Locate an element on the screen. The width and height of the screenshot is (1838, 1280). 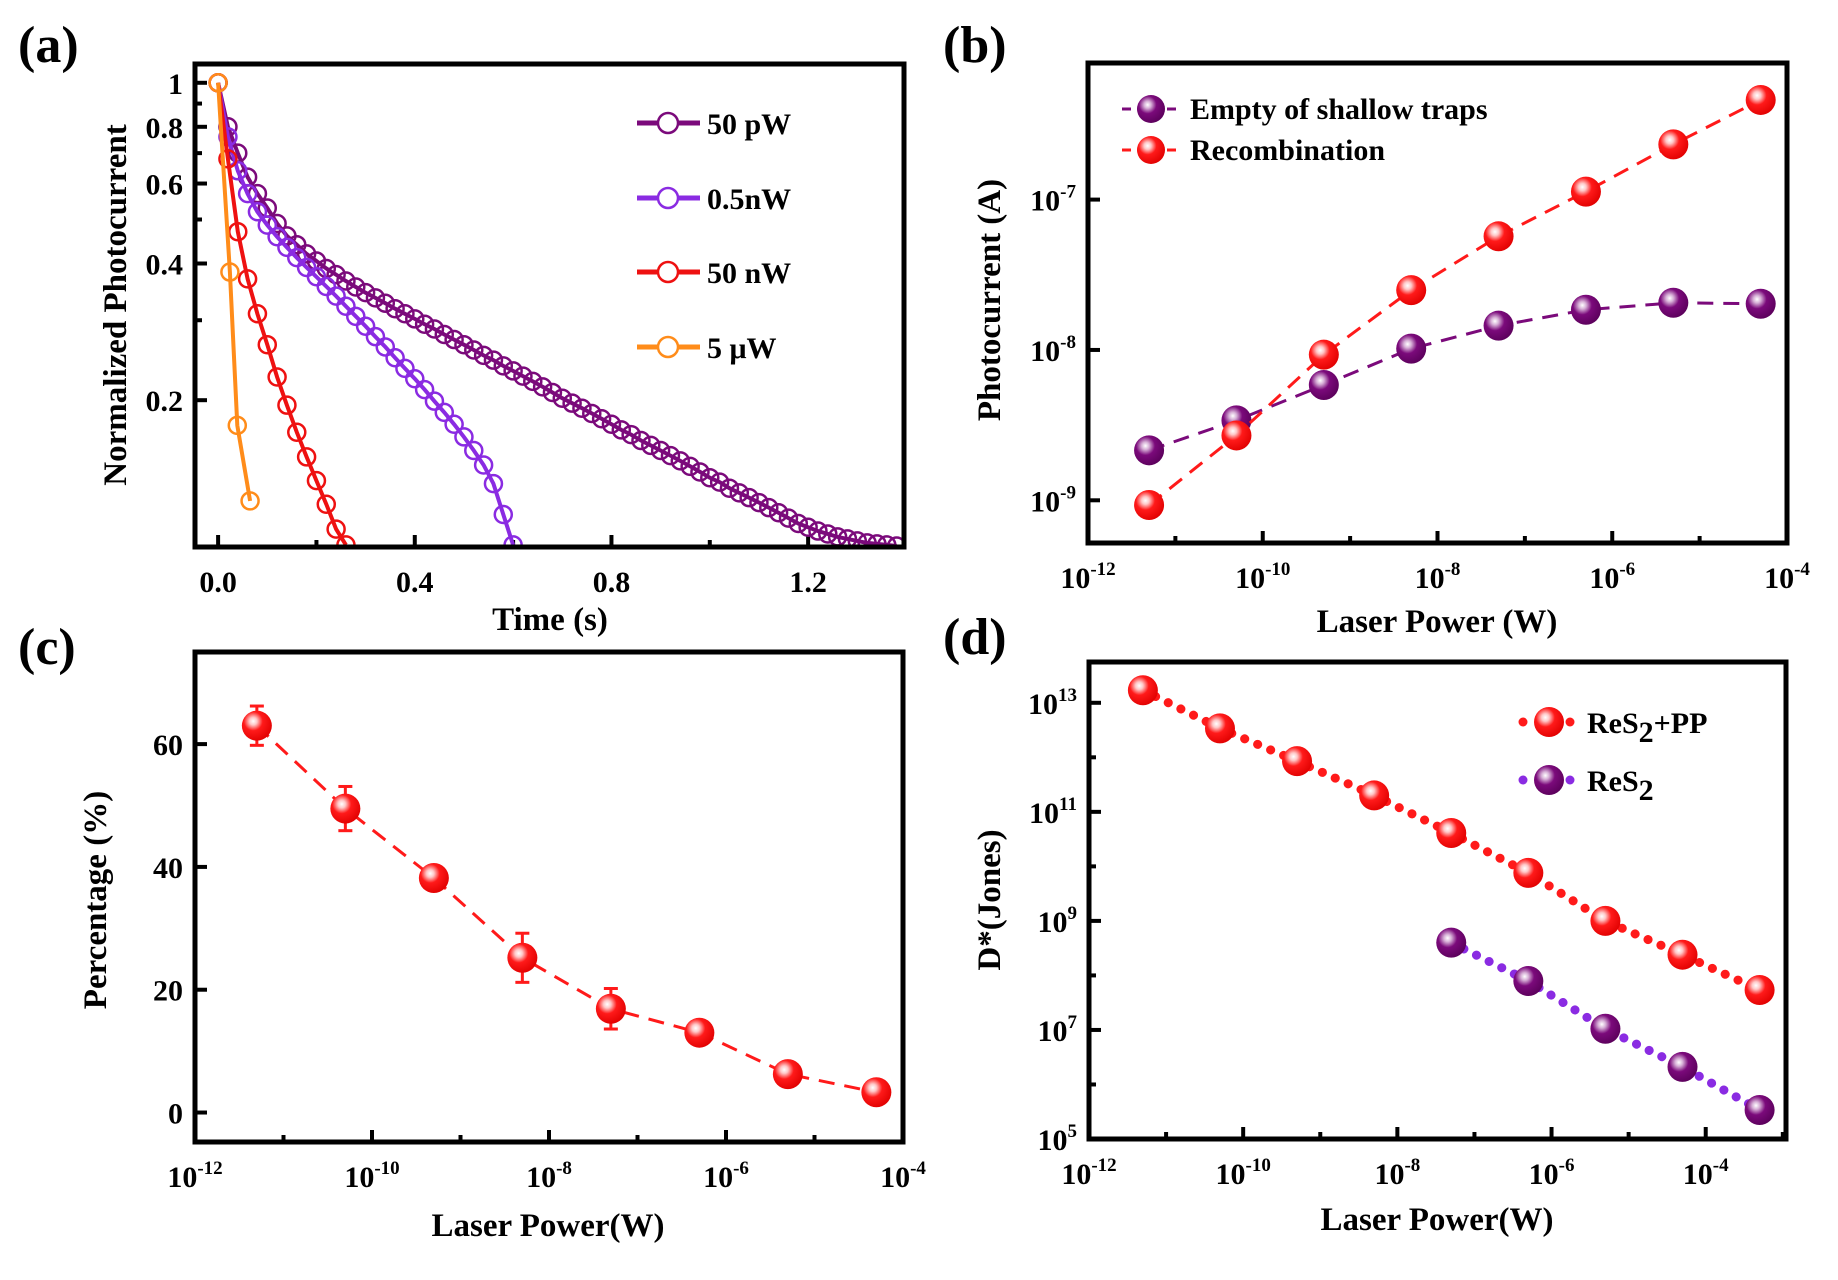
tick-exponent: -10 is located at coordinates (1258, 1165).